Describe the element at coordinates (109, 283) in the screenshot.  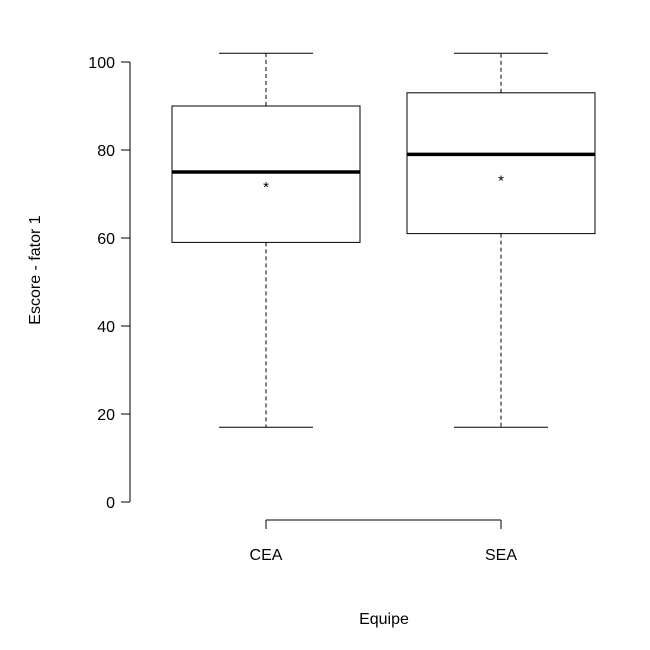
I see `y-axis: 0 20 40 60 80 100` at that location.